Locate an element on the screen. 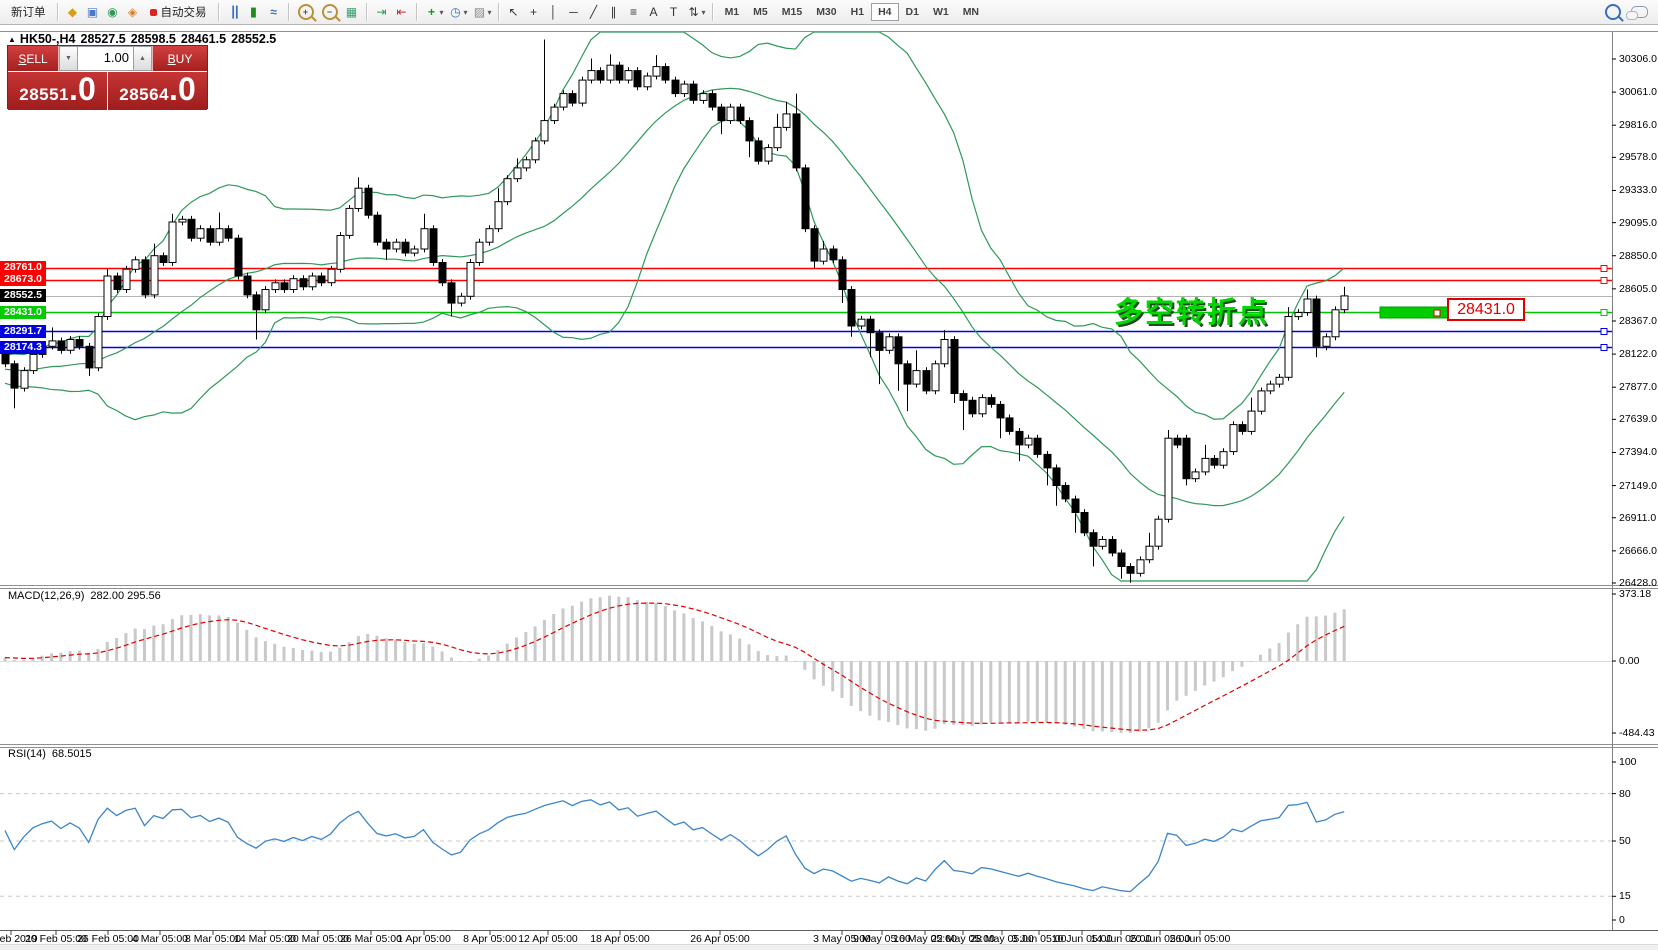 The width and height of the screenshot is (1658, 950). arrows-icon: ⇅ is located at coordinates (693, 12).